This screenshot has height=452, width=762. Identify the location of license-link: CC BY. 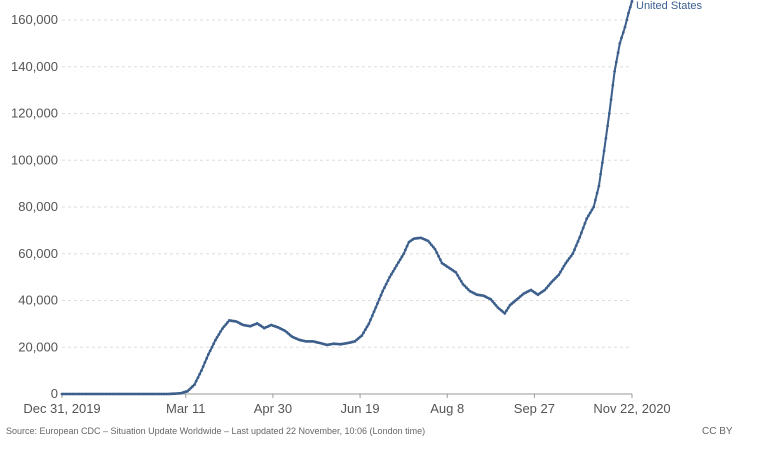
(717, 431).